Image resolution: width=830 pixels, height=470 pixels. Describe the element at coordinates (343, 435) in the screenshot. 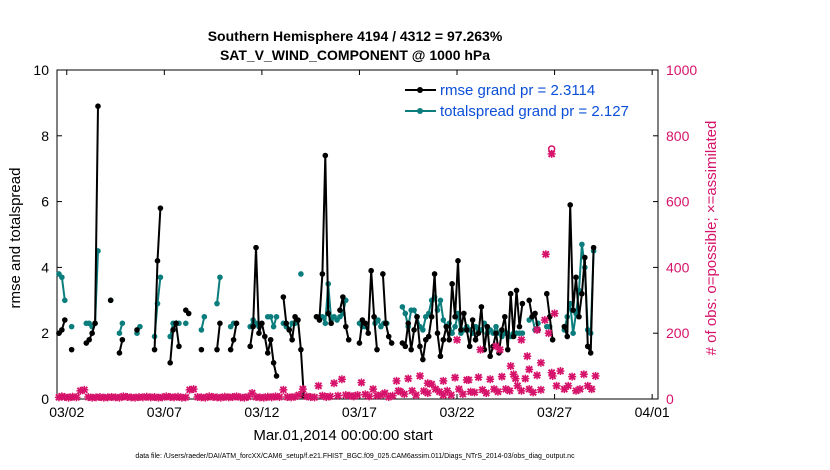

I see `x-axis-label: Mar.01,2014 00:00:00 start` at that location.